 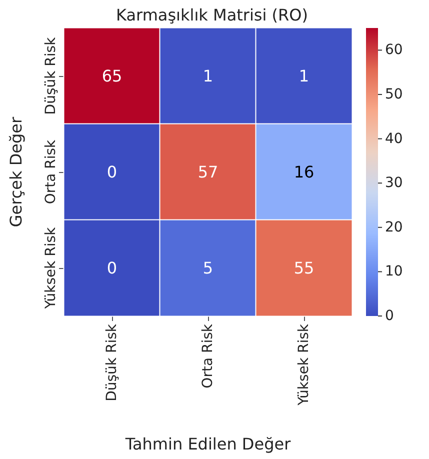 I want to click on y-tick-label: Orta Risk, so click(x=51, y=171).